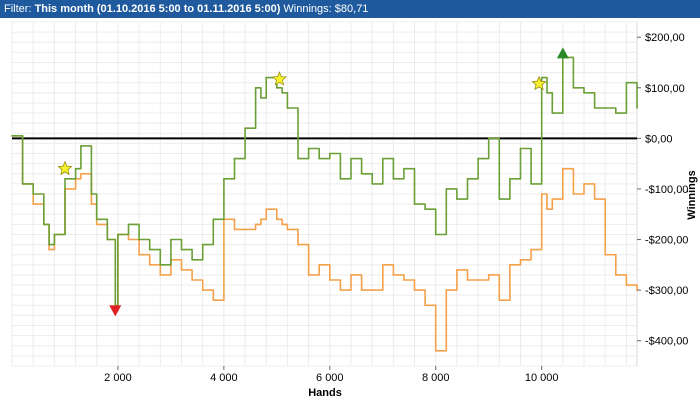 This screenshot has width=700, height=401. I want to click on y-tick-label: -$400,00, so click(666, 342).